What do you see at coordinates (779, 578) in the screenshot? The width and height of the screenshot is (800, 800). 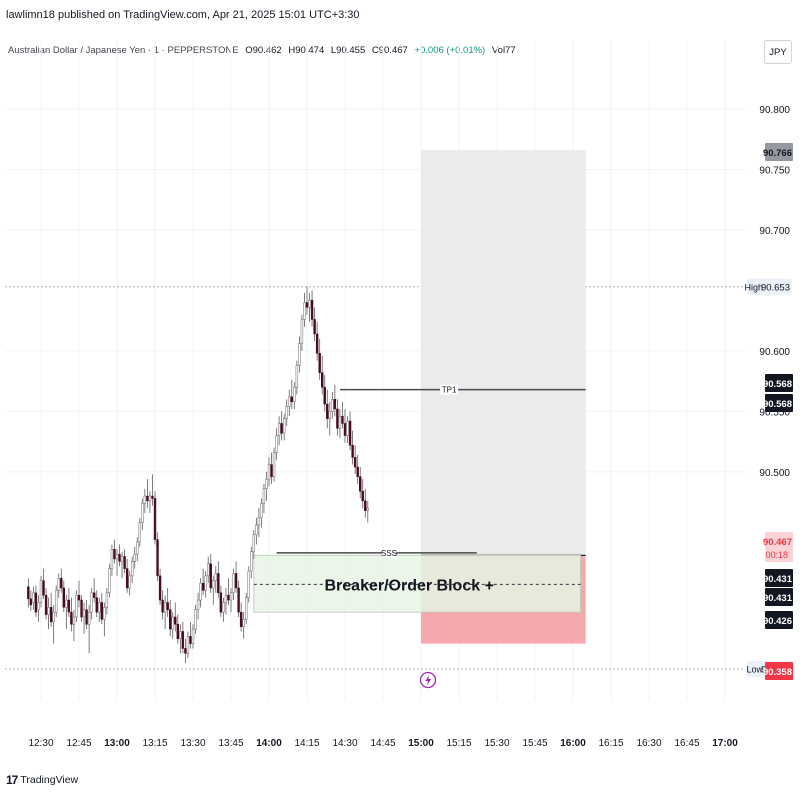 I see `price-tag-bg` at bounding box center [779, 578].